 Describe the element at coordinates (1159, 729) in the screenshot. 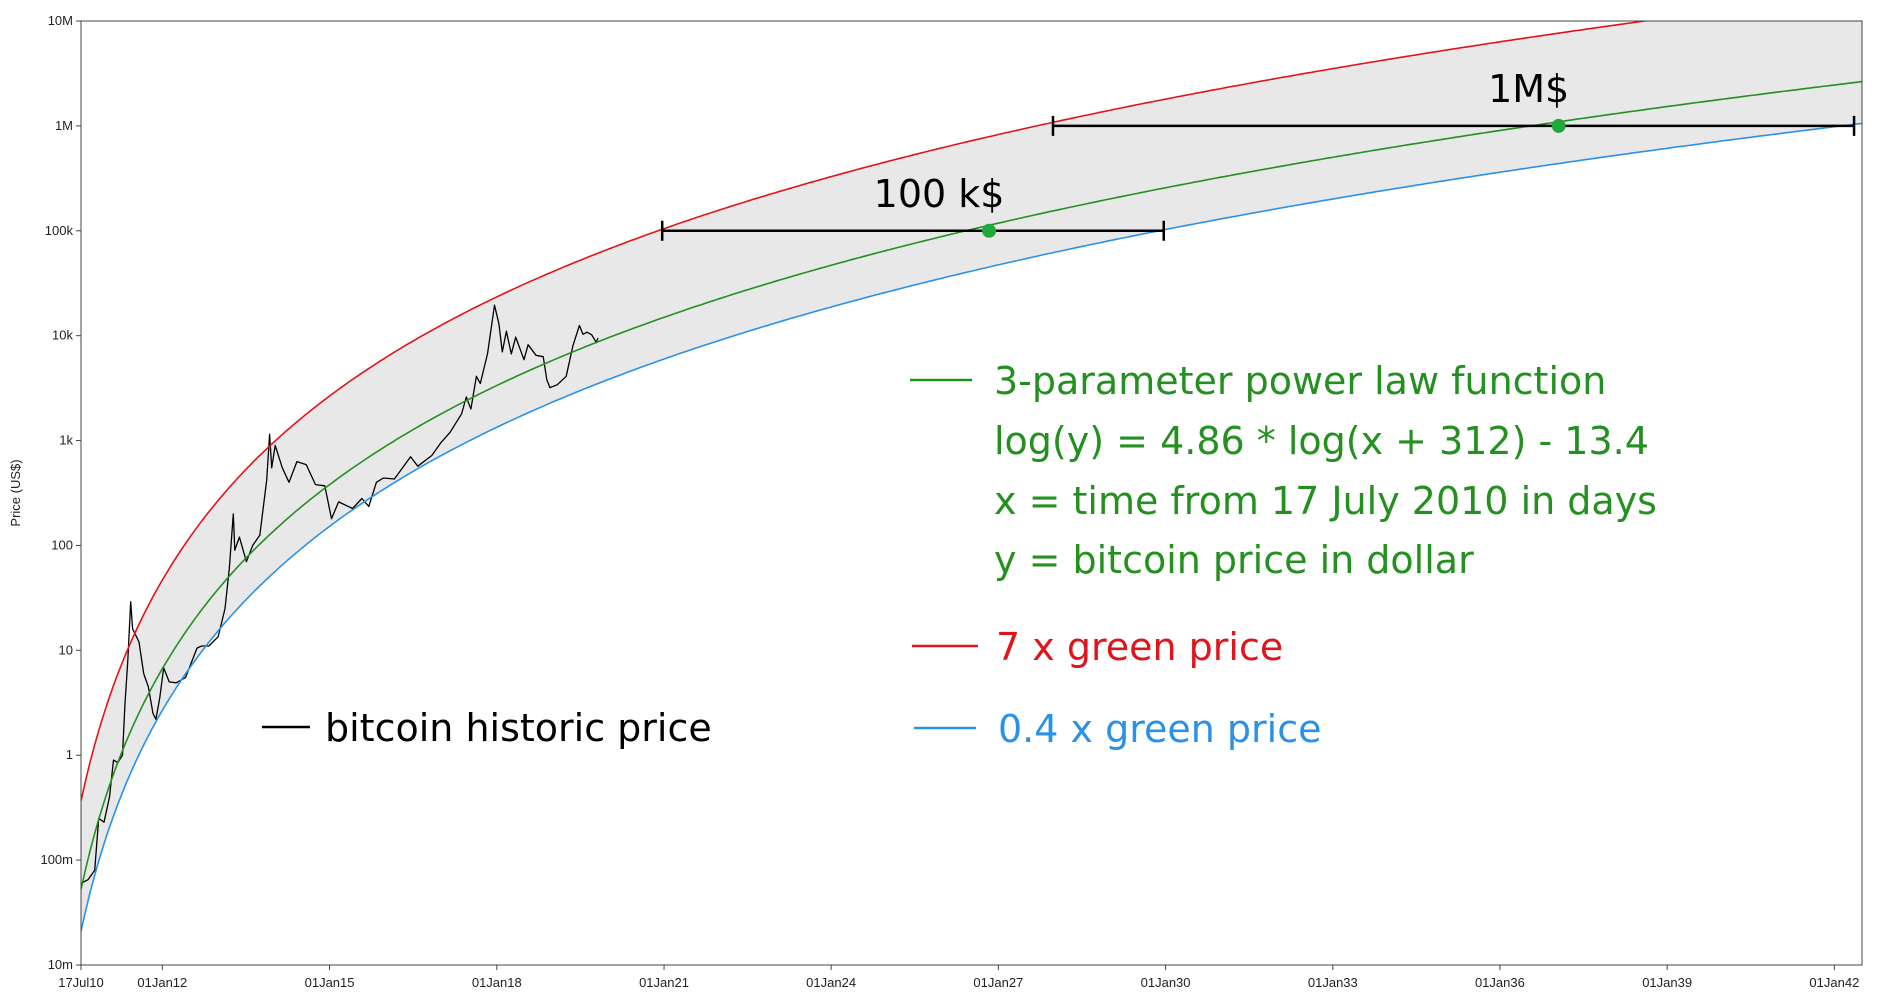

I see `legend-blue-label: 0.4 x green price` at that location.